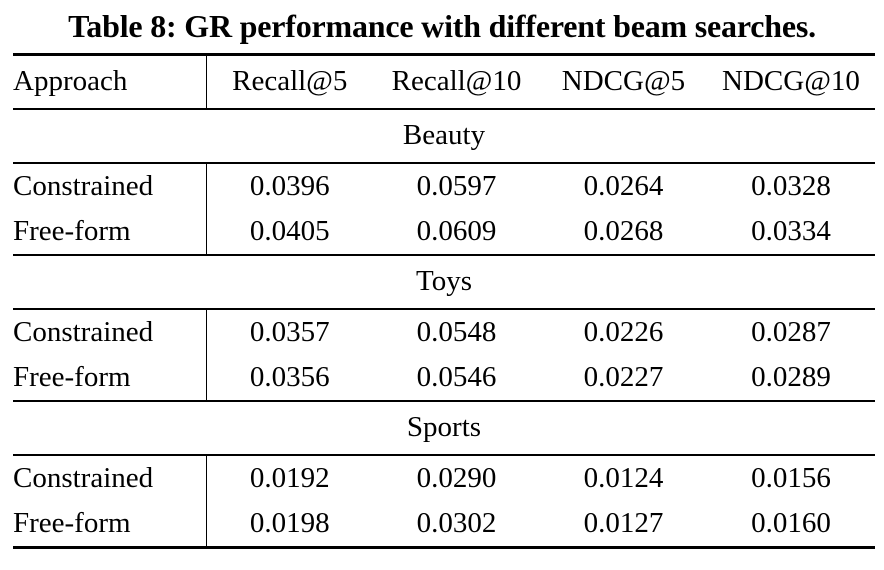 The width and height of the screenshot is (884, 570). Describe the element at coordinates (456, 522) in the screenshot. I see `cell-value: 0.0302` at that location.